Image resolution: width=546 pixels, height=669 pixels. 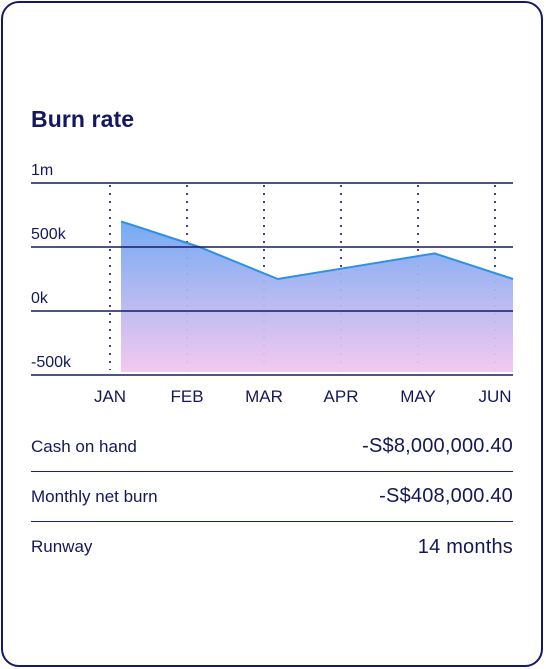 I want to click on runway-row: Runway 14 months, so click(x=272, y=547).